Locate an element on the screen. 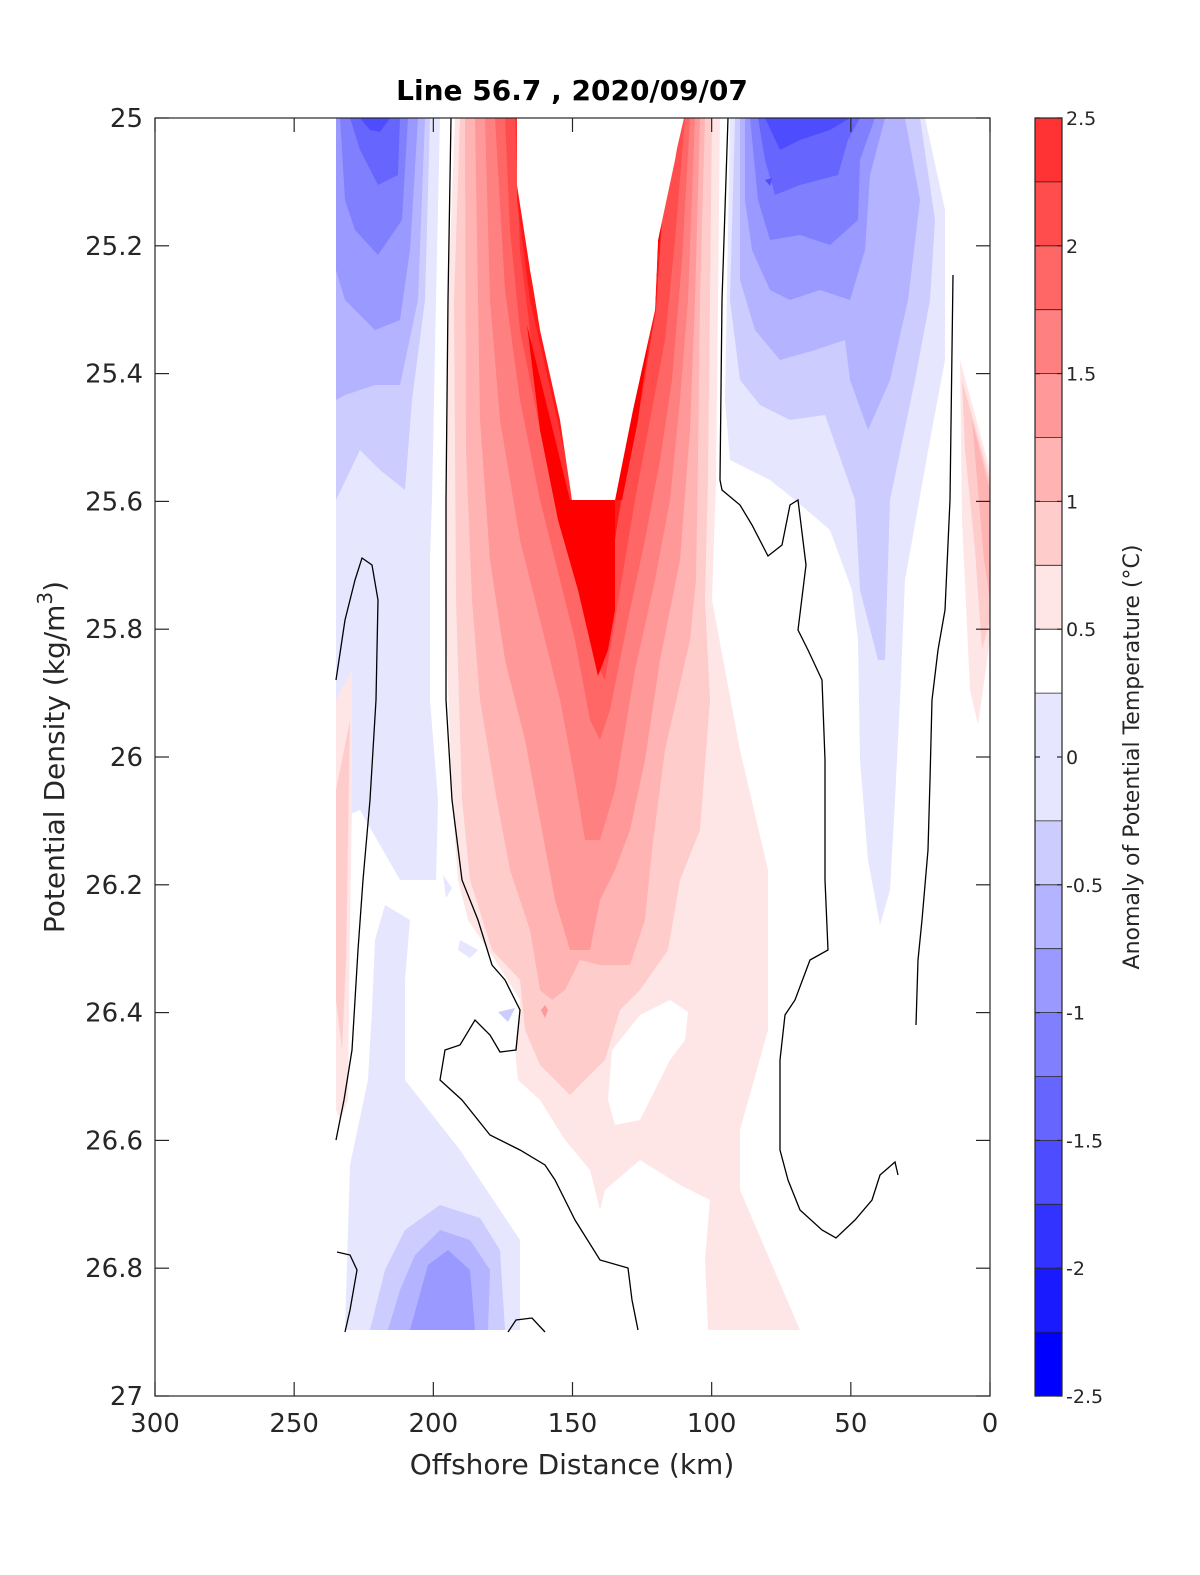  y-tick-label: 25.2 is located at coordinates (114, 247).